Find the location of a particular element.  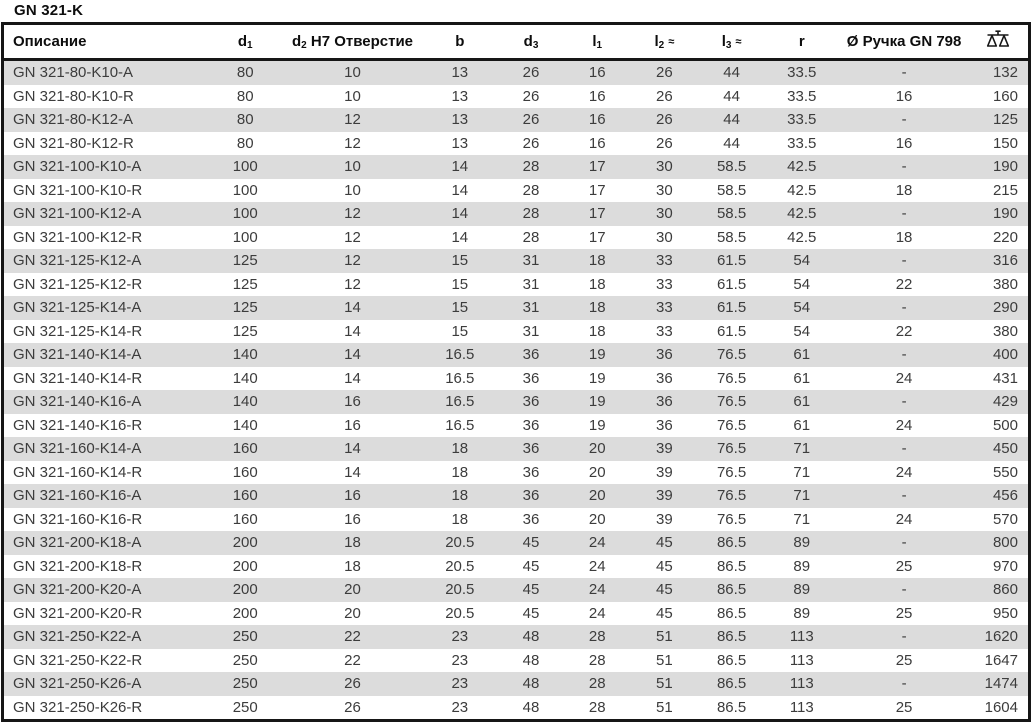

cell-desc: GN 321-200-K18-R is located at coordinates (105, 566).